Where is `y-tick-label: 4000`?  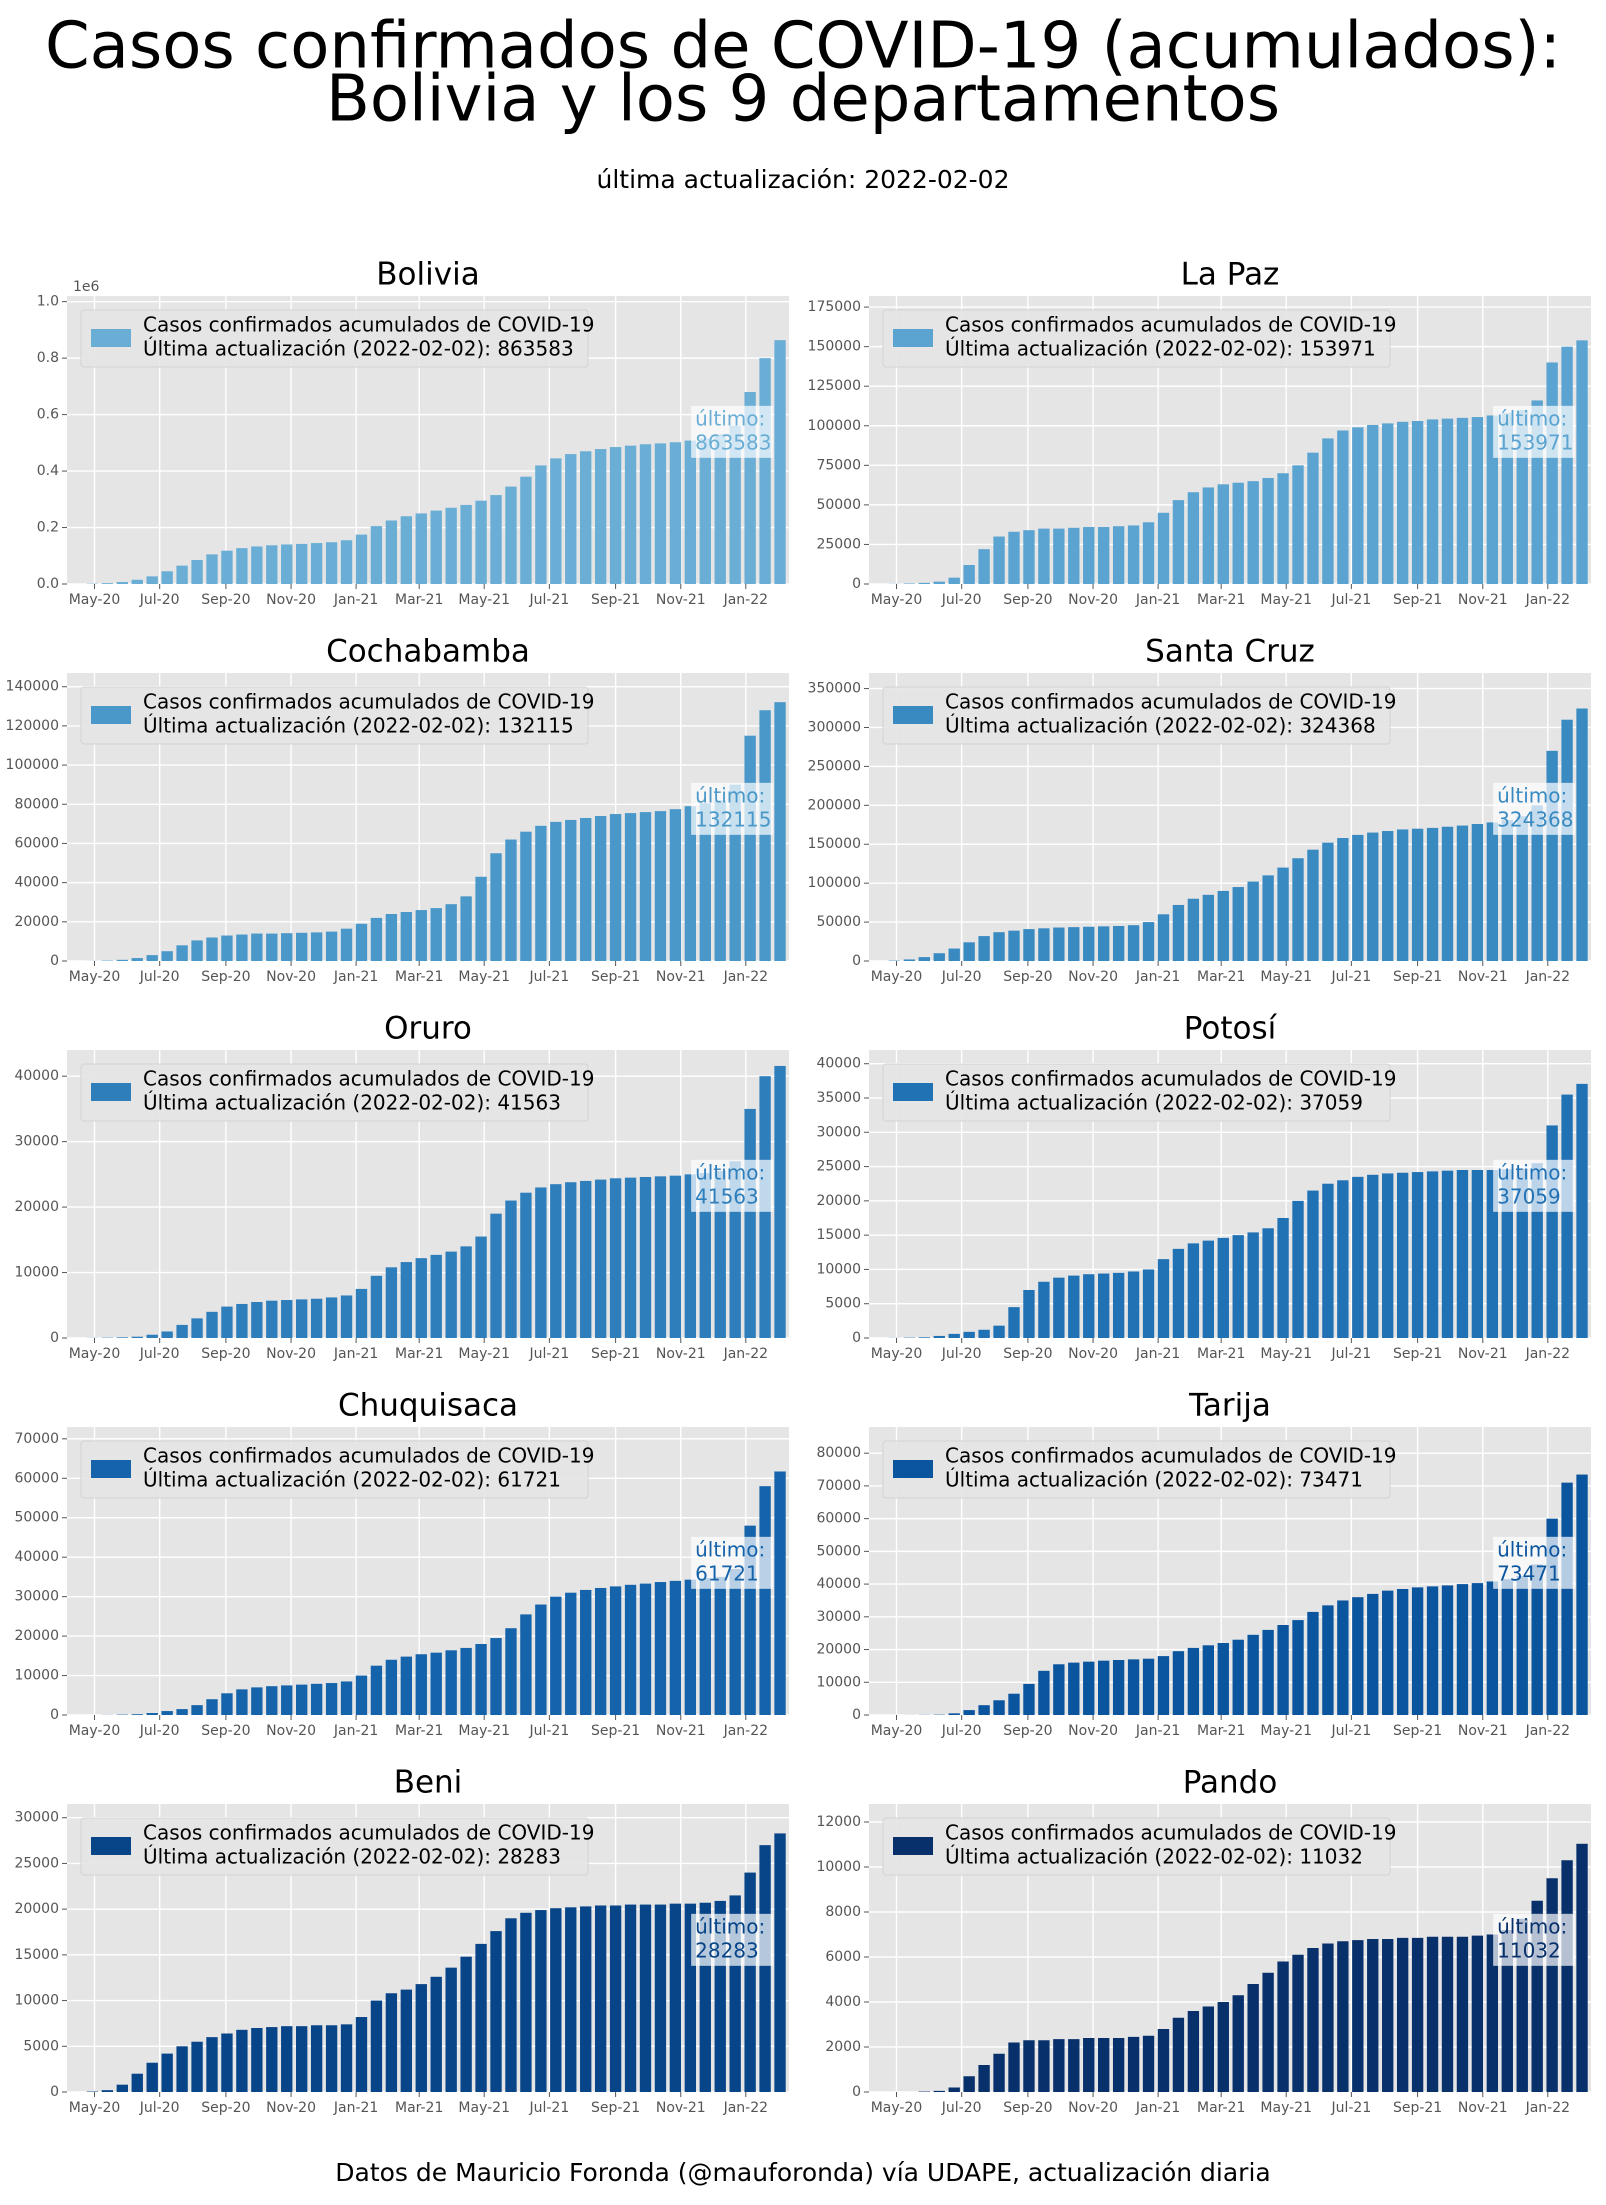 y-tick-label: 4000 is located at coordinates (843, 2002).